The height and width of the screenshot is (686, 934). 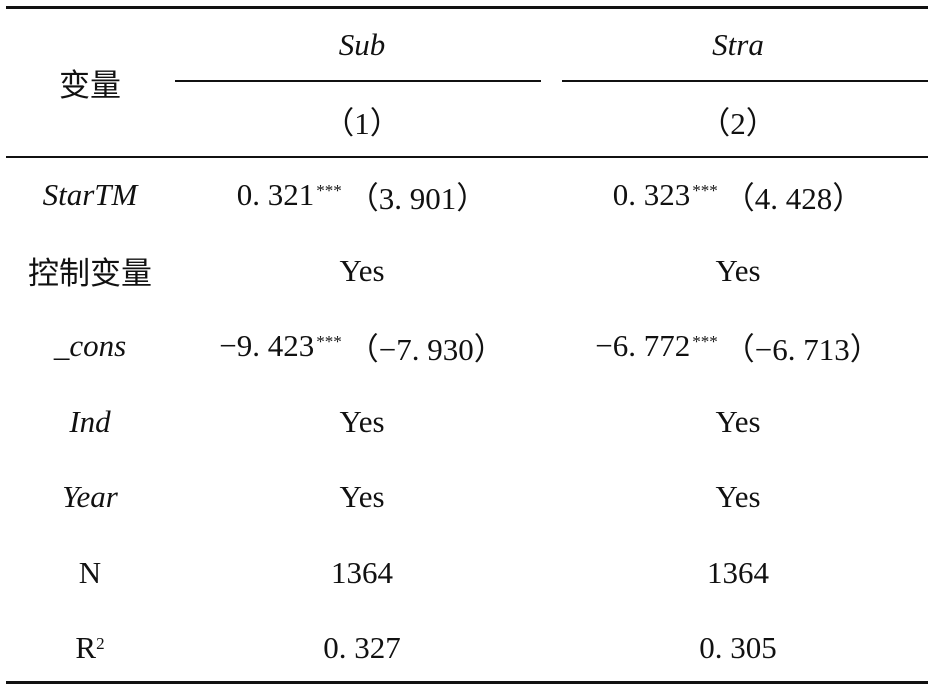 What do you see at coordinates (651, 194) in the screenshot?
I see `coefficient: 0. 323` at bounding box center [651, 194].